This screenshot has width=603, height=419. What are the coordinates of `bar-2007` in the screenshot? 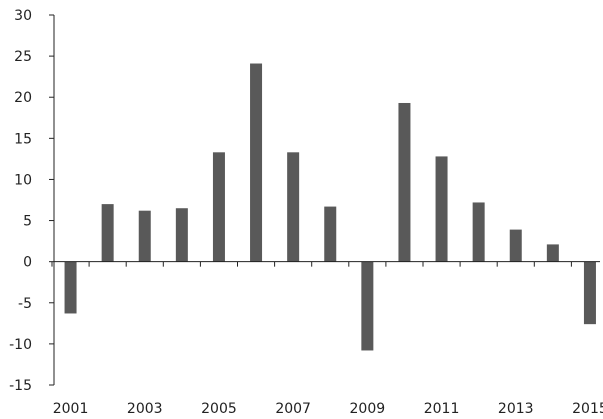 It's located at (293, 207).